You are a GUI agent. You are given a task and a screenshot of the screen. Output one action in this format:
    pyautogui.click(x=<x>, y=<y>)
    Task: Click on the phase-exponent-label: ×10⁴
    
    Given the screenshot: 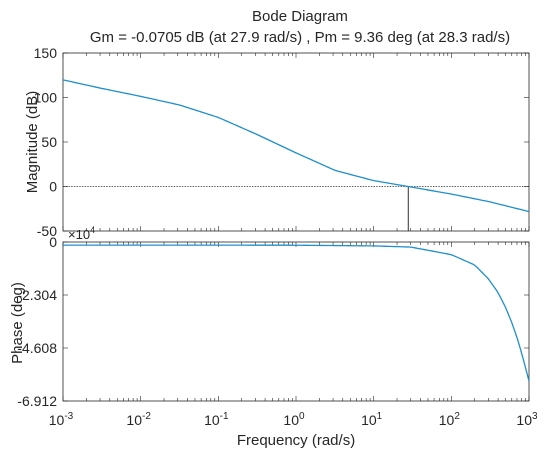 What is the action you would take?
    pyautogui.click(x=81, y=233)
    